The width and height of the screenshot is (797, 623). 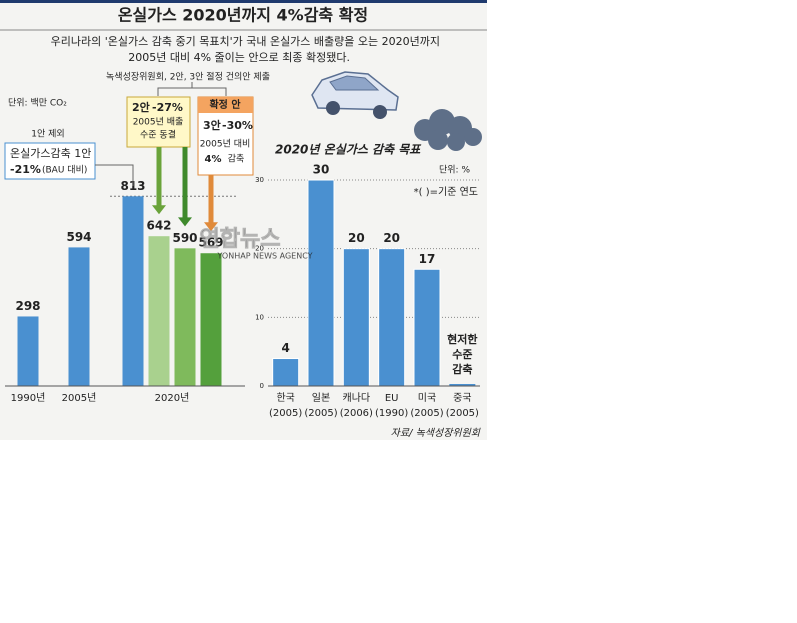 I want to click on callout-header-text: 확정 안, so click(x=225, y=104).